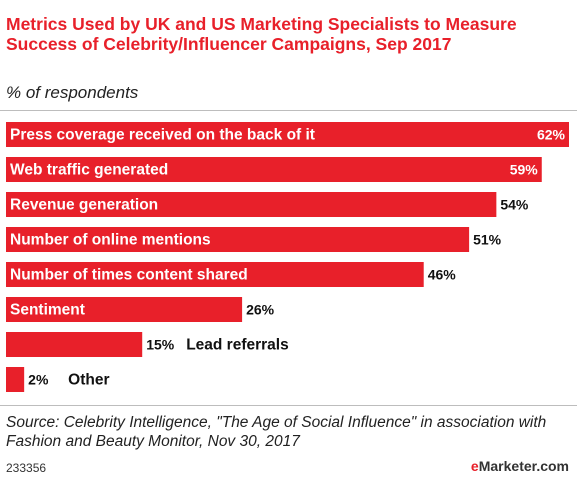  What do you see at coordinates (110, 240) in the screenshot?
I see `bar-category-label: Number of online mentions` at bounding box center [110, 240].